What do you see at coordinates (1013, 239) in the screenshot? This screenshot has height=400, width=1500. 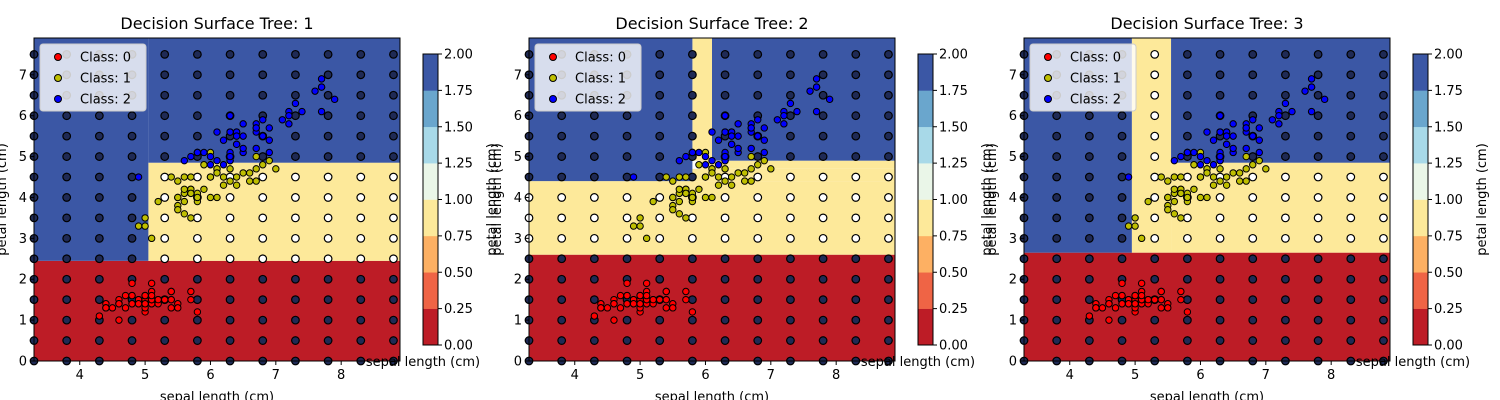 I see `y-tick-label: 3` at bounding box center [1013, 239].